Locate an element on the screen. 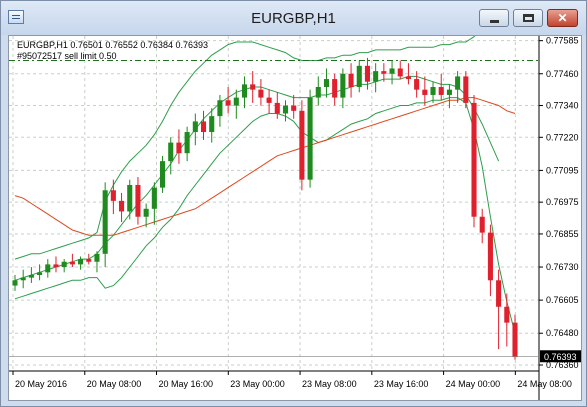 The width and height of the screenshot is (587, 407). price-tick-label: 0.77095 is located at coordinates (562, 170).